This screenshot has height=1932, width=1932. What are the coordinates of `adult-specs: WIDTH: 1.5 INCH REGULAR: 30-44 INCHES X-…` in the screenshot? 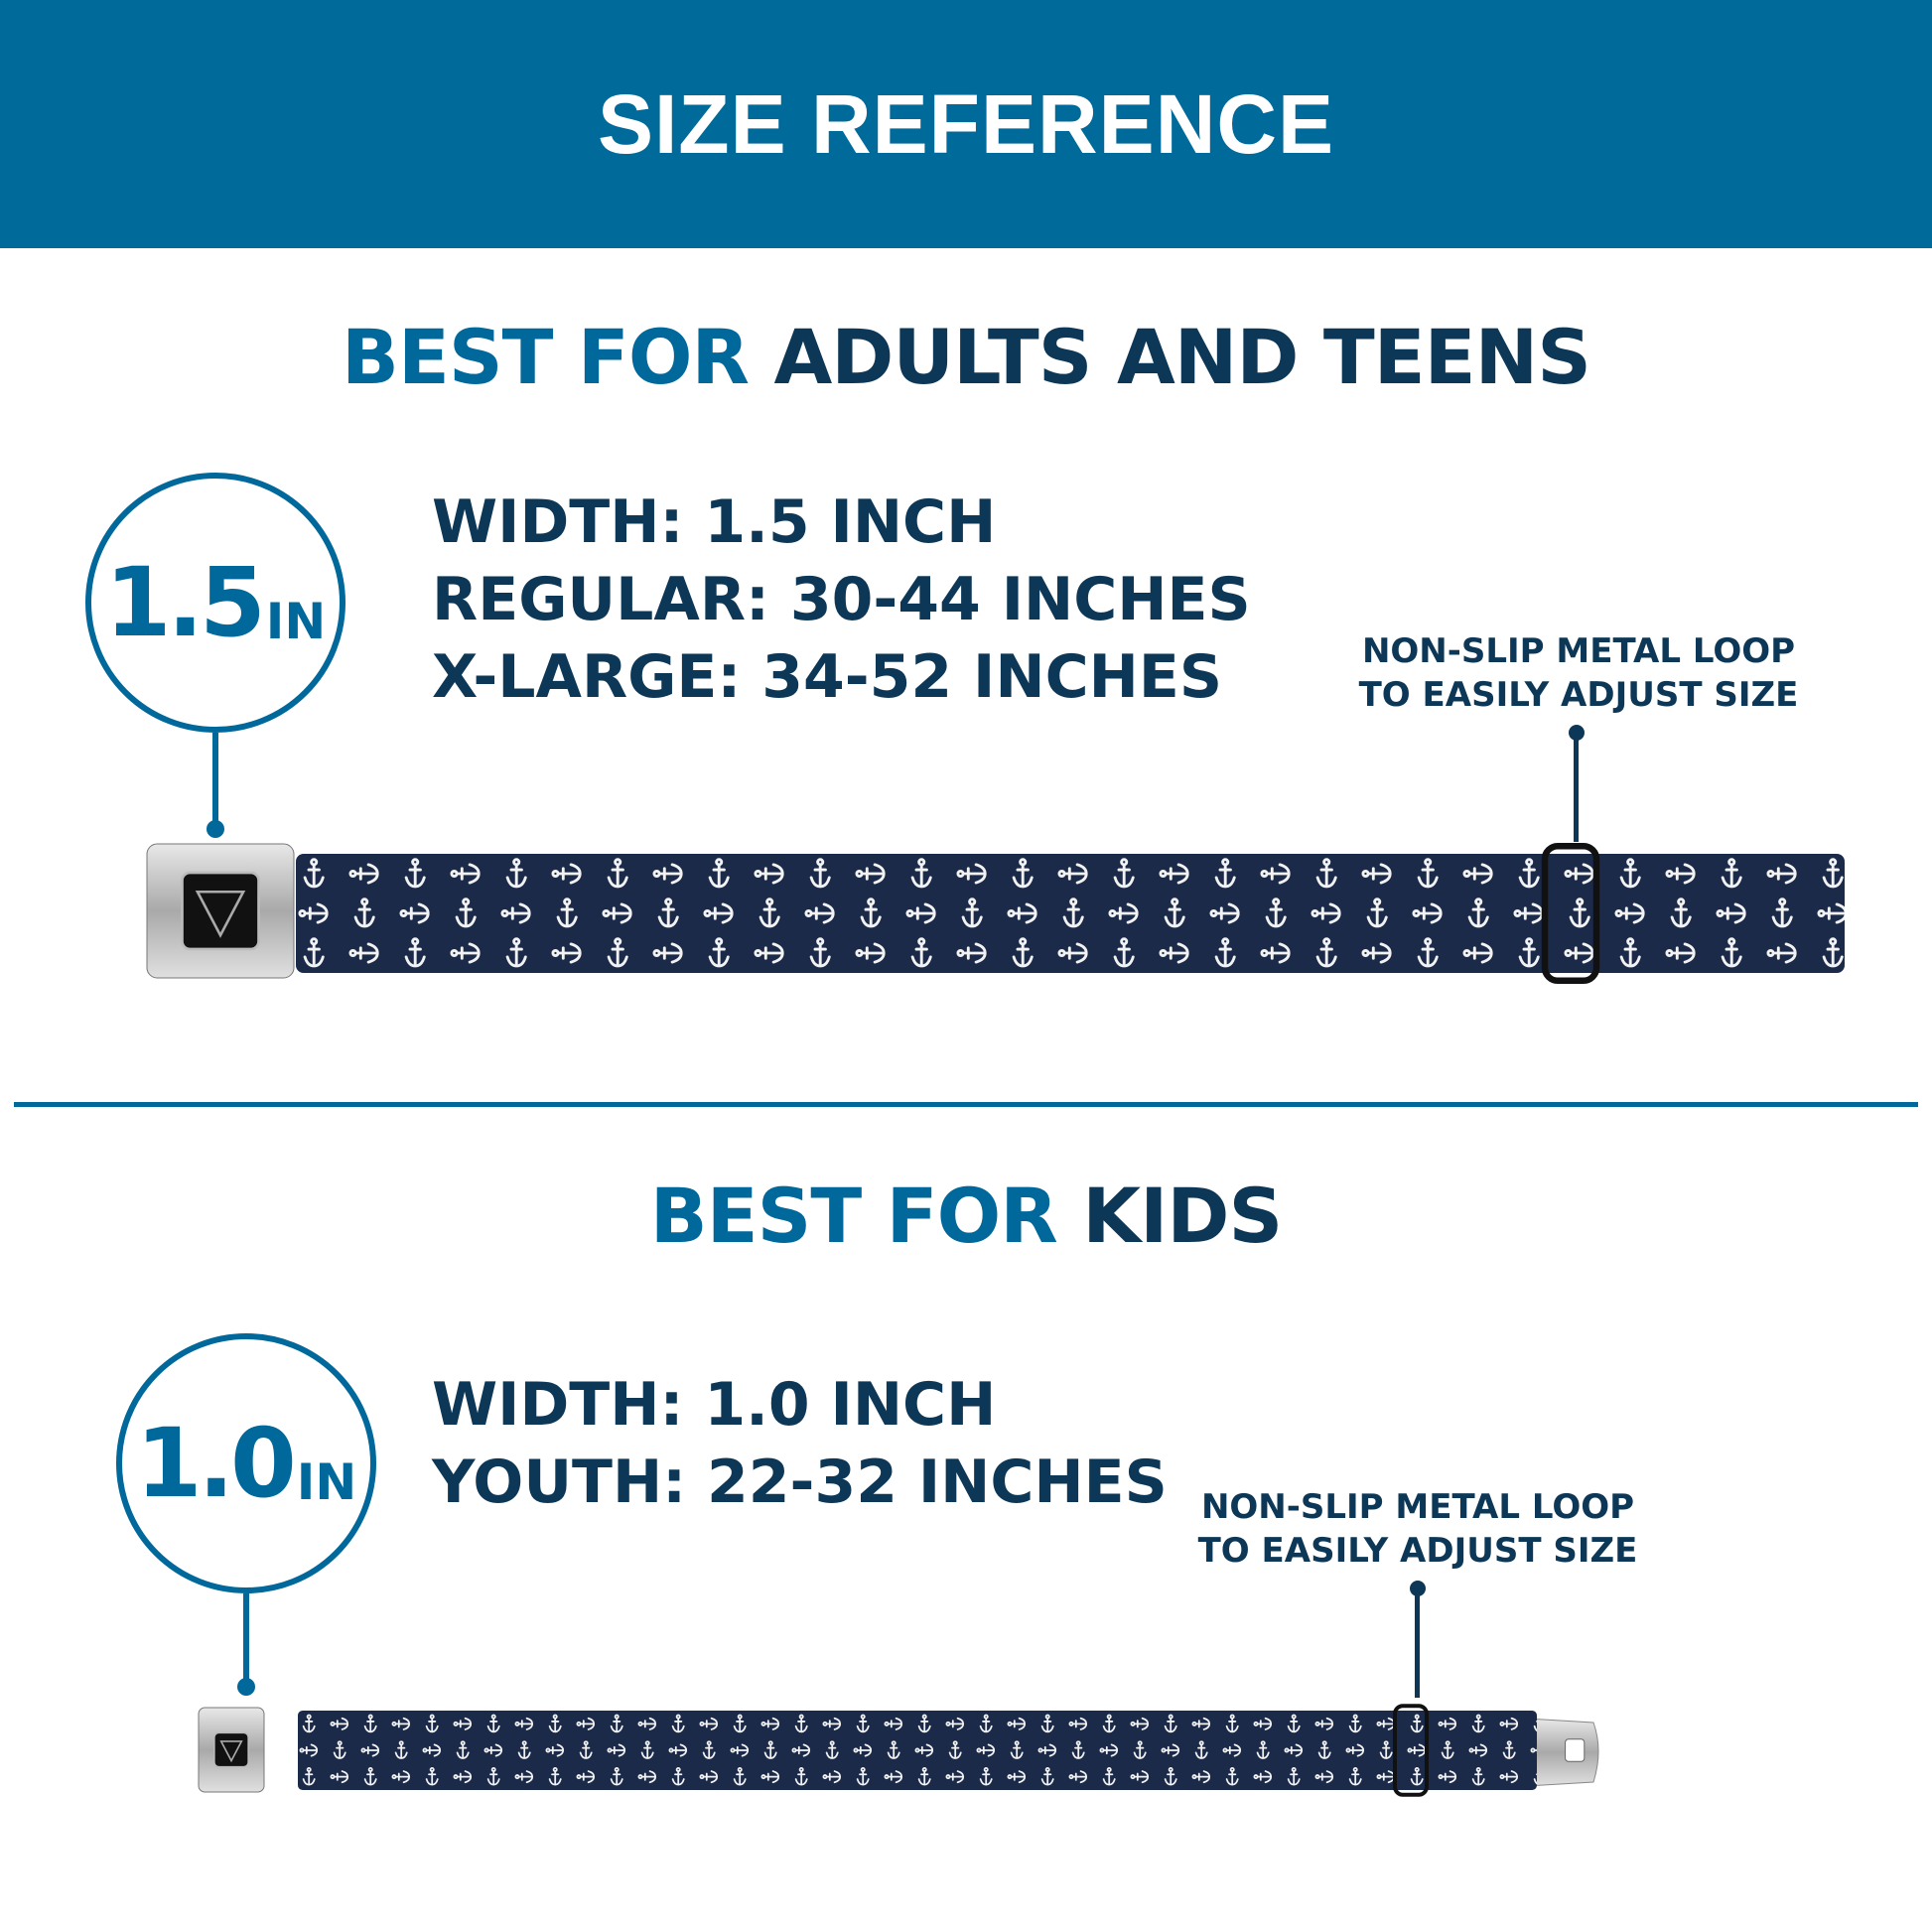 It's located at (841, 599).